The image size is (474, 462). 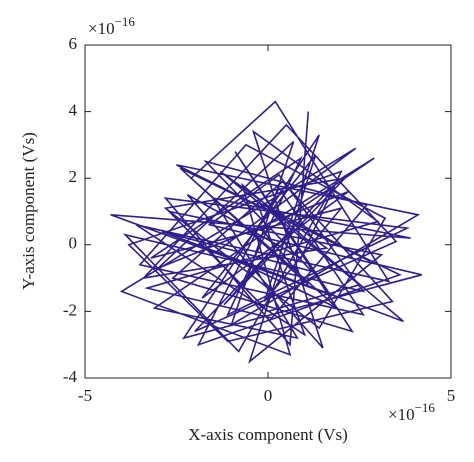 I want to click on y-tick-label: 6, so click(x=73, y=43).